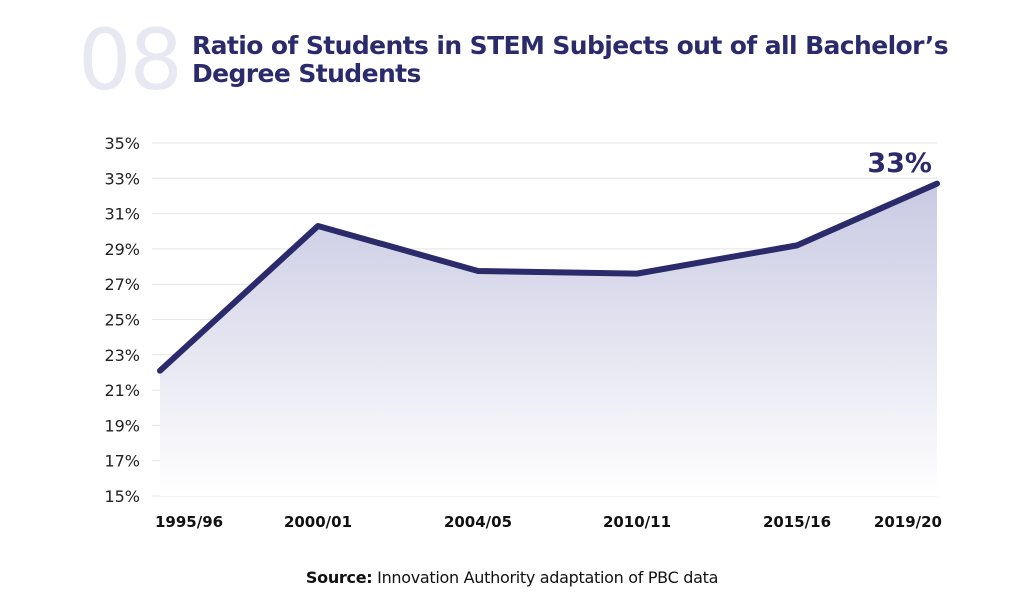 This screenshot has width=1024, height=616. I want to click on y-tick-label: 23%, so click(122, 355).